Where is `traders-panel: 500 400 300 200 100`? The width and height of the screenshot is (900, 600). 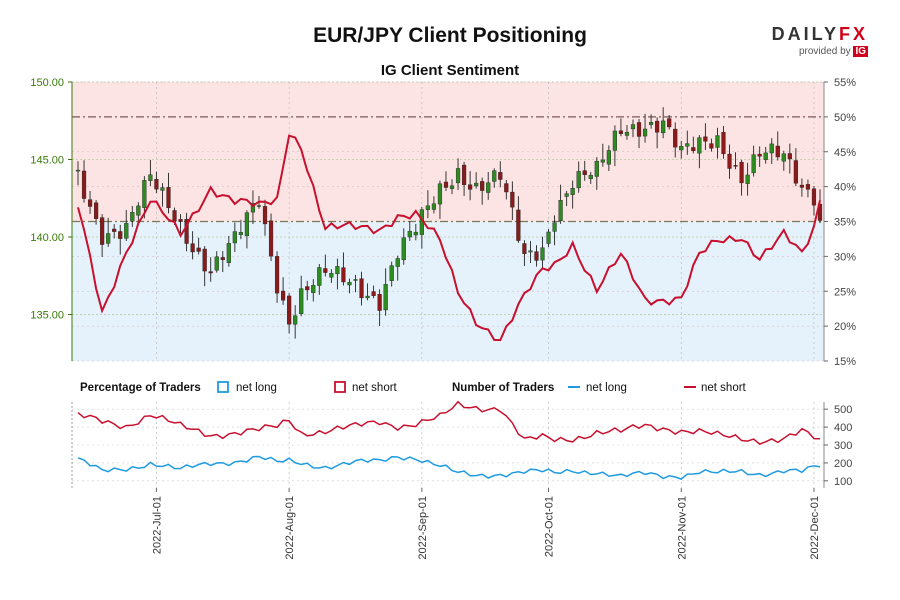 traders-panel: 500 400 300 200 100 is located at coordinates (461, 444).